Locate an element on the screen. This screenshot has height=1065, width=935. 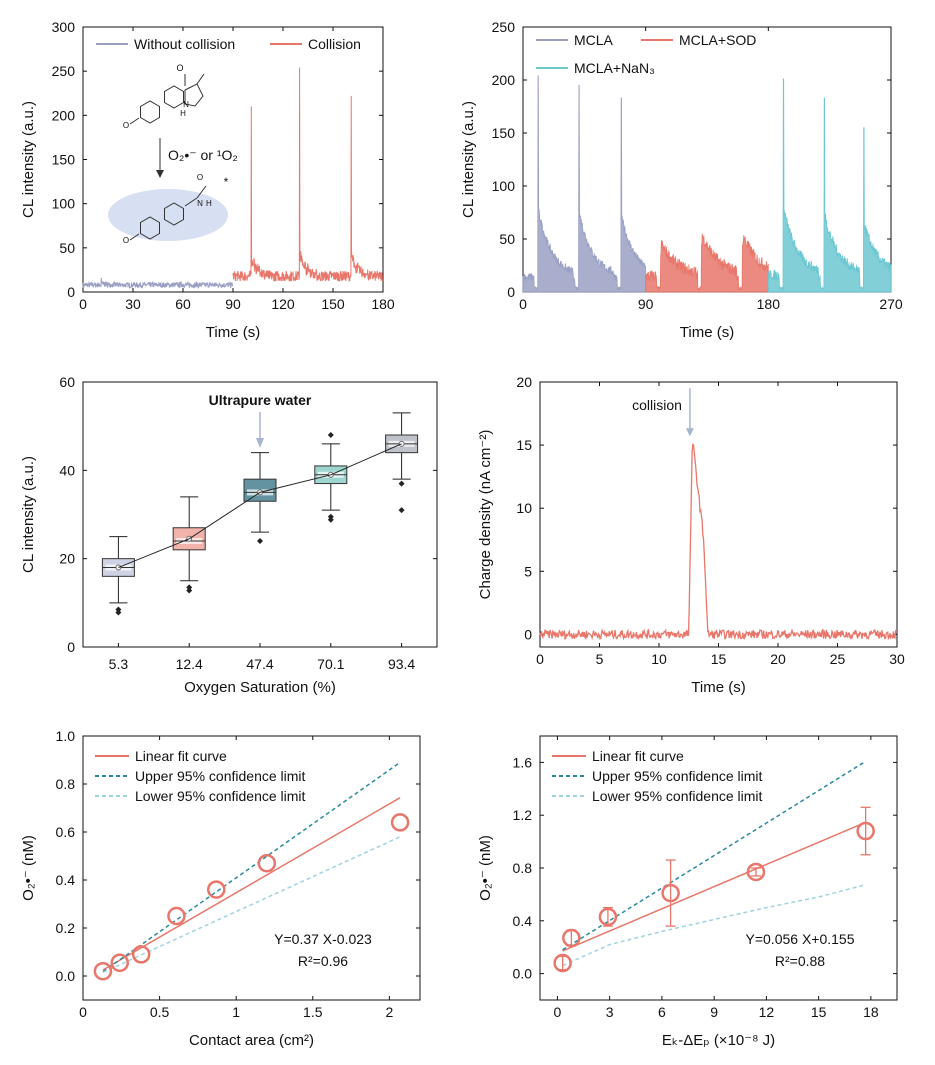
y-tick-label: 20 is located at coordinates (524, 382).